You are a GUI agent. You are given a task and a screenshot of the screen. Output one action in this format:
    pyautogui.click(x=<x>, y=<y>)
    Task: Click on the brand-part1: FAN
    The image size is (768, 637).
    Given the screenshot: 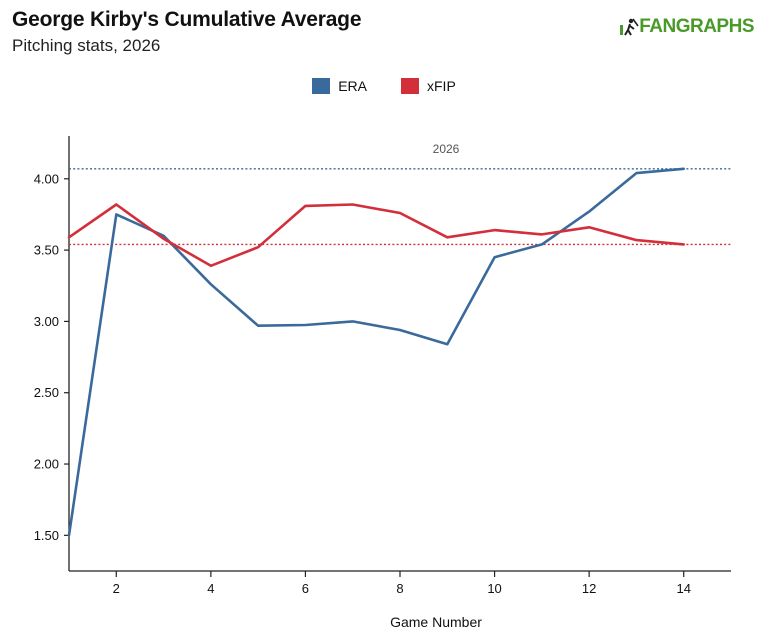 What is the action you would take?
    pyautogui.click(x=657, y=26)
    